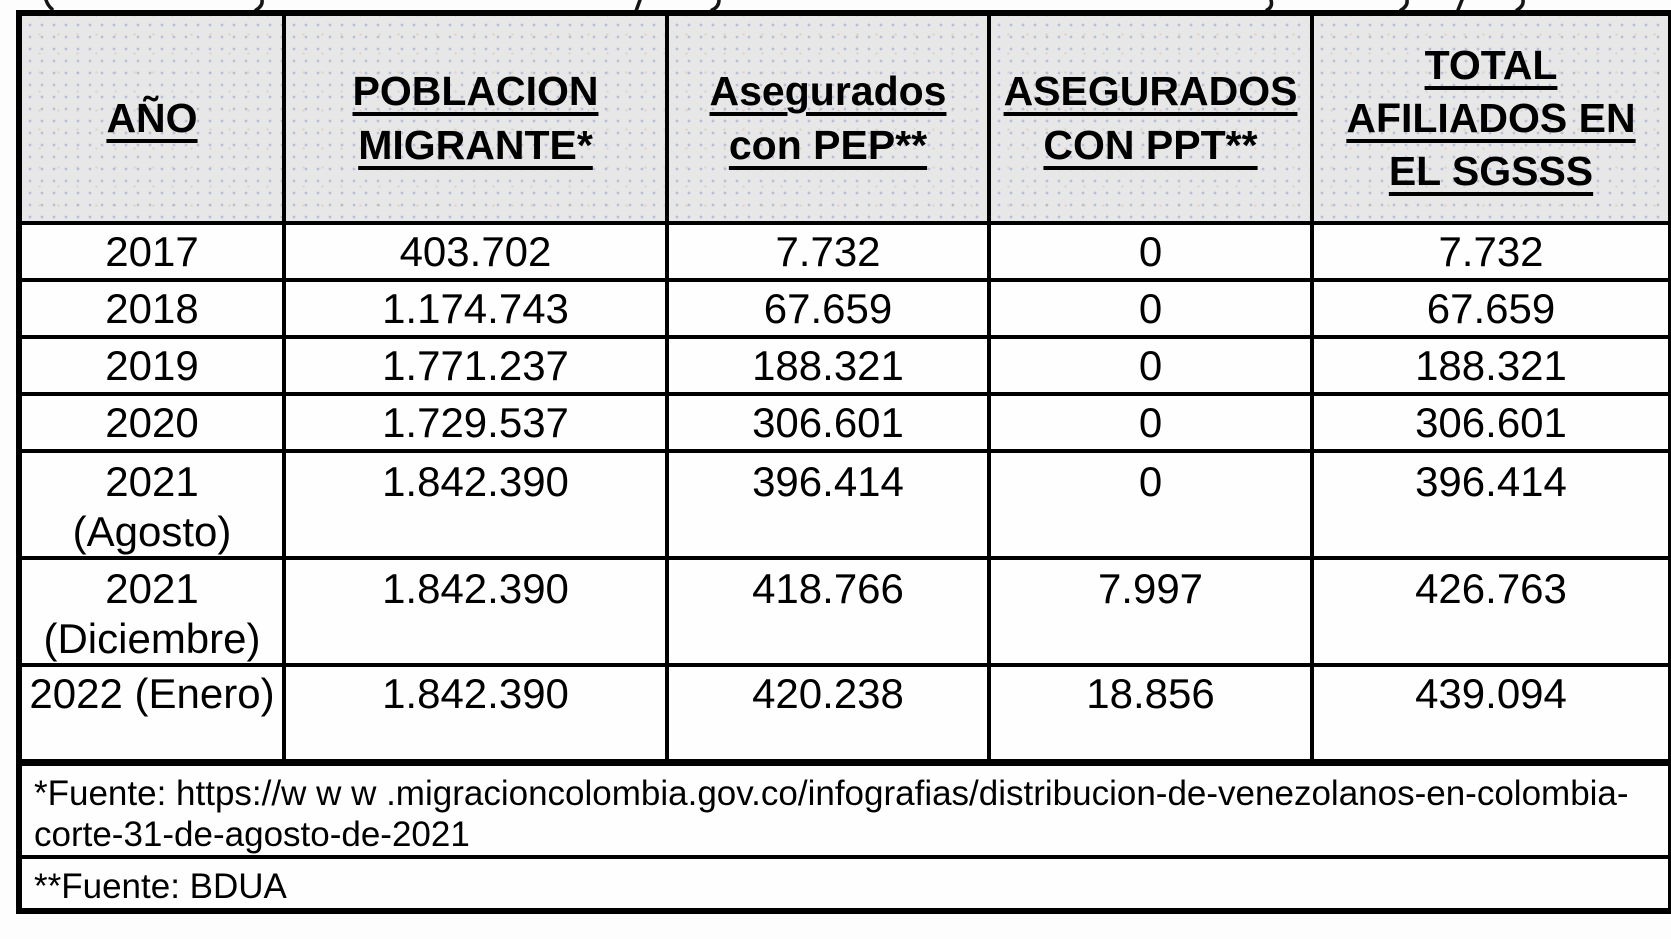  Describe the element at coordinates (1490, 504) in the screenshot. I see `value-cell-total: 396.414` at that location.